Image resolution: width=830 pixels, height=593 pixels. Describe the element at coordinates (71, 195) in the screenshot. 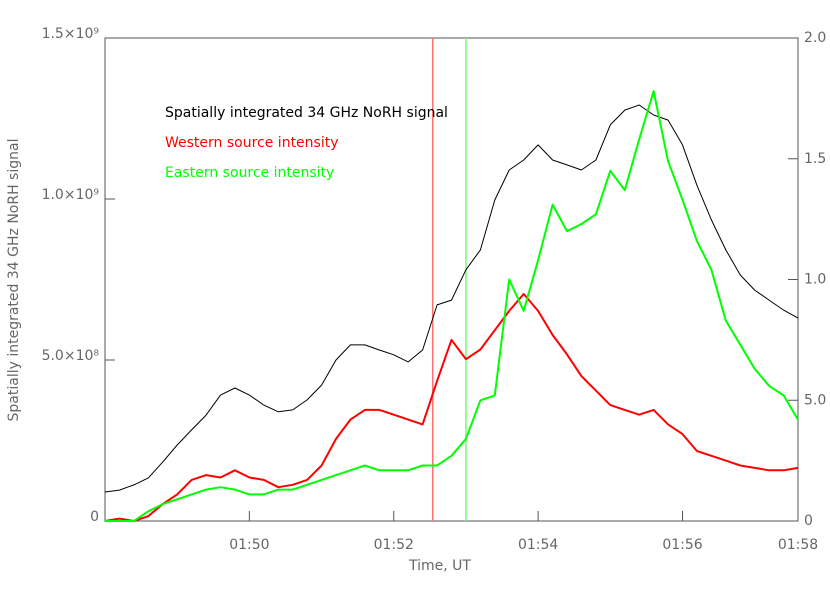

I see `y-tick-label: 1.0×10⁹` at that location.